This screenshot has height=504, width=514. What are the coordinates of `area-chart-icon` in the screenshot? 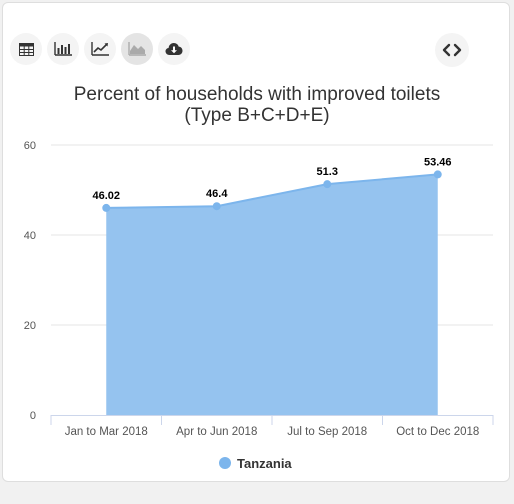 It's located at (137, 49).